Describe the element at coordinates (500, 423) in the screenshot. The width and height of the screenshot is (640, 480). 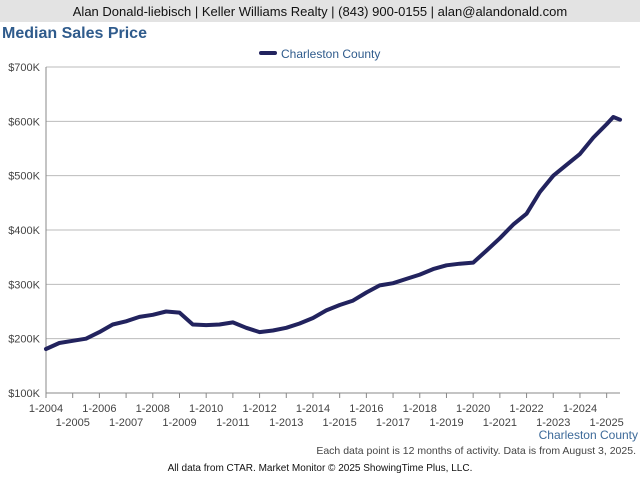
I see `x-tick-label: 1-2021` at that location.